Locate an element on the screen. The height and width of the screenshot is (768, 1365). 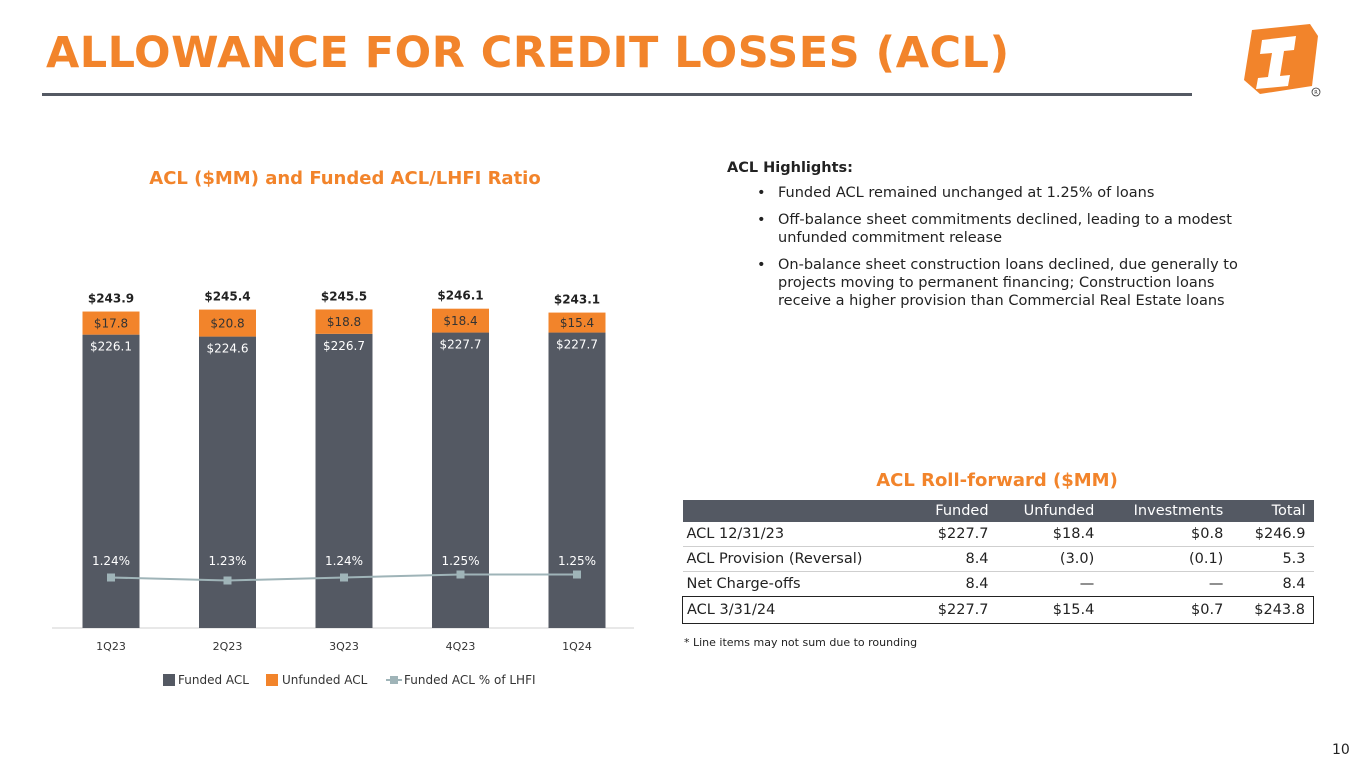
total-acl-label: $243.9 is located at coordinates (111, 299).